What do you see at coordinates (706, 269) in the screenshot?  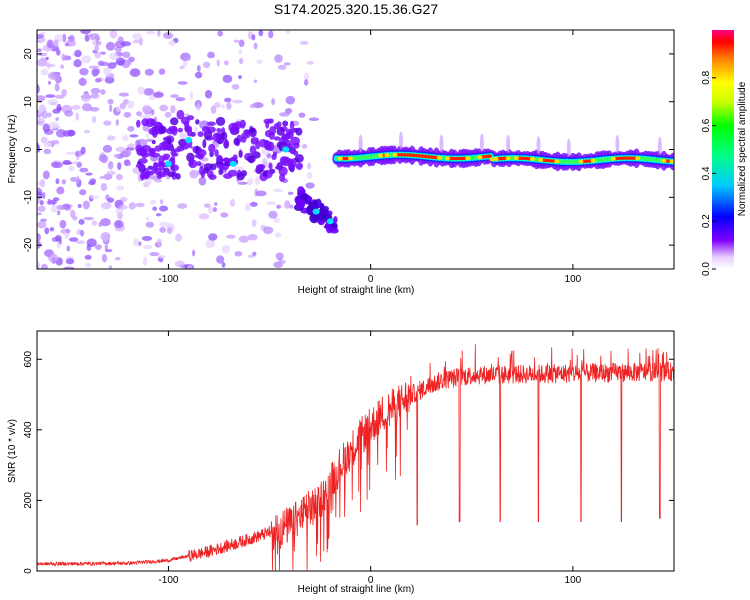 I see `colorbar-tick-label: 0.0` at bounding box center [706, 269].